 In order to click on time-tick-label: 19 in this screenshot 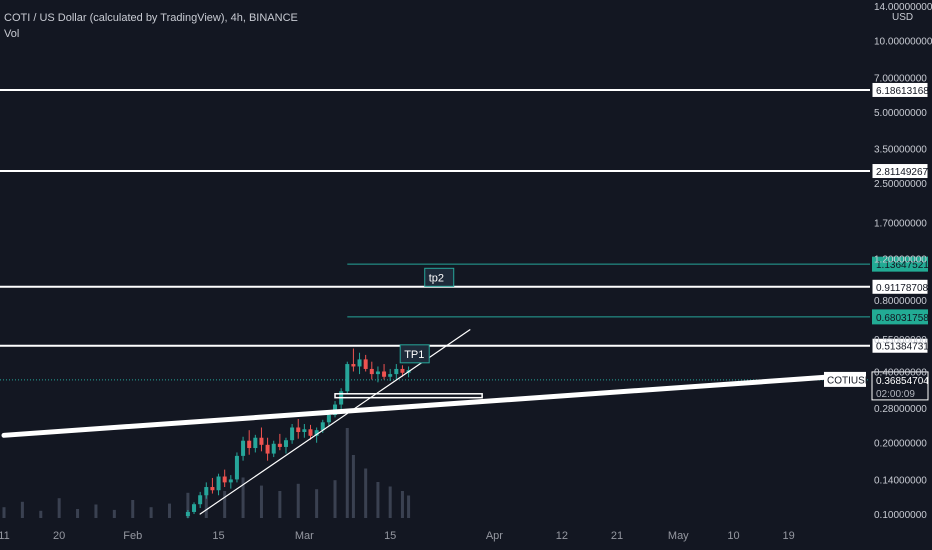, I will do `click(789, 536)`.